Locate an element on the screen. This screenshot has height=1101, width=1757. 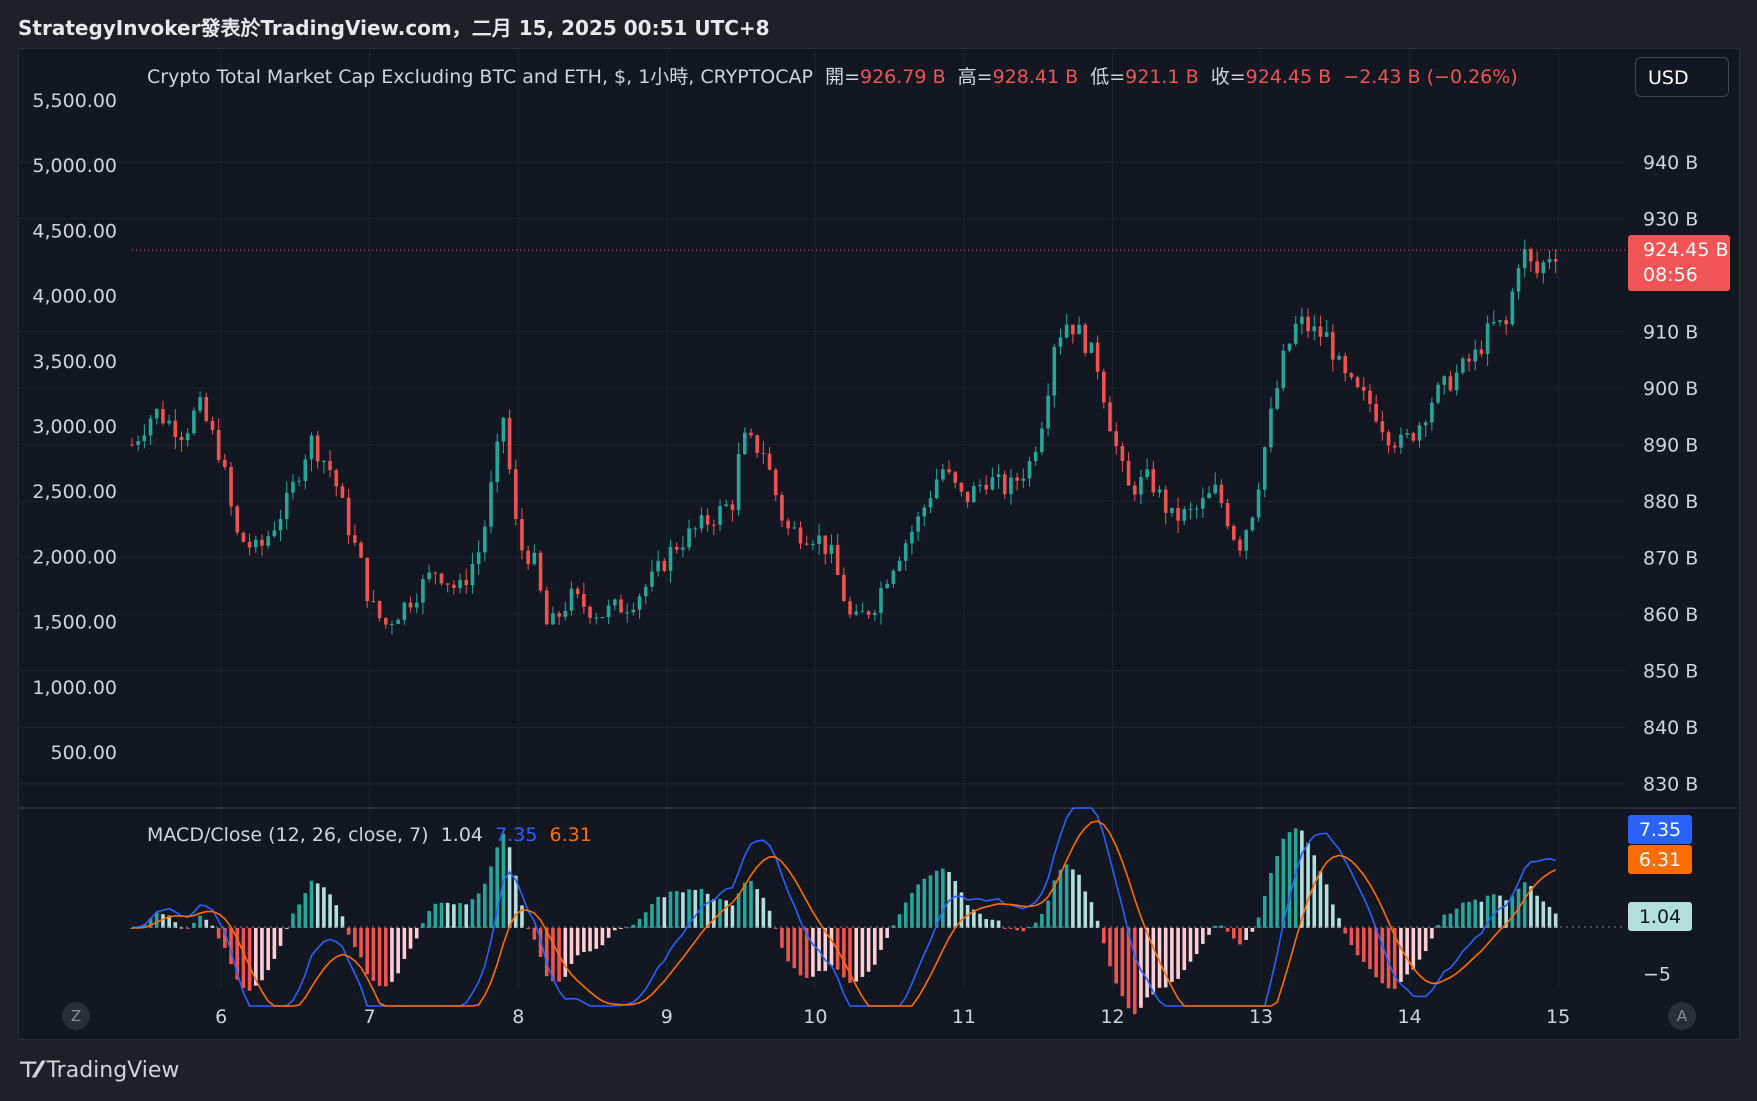
tradingview-logo: ⊤⁄⁄ TradingView is located at coordinates (98, 1070).